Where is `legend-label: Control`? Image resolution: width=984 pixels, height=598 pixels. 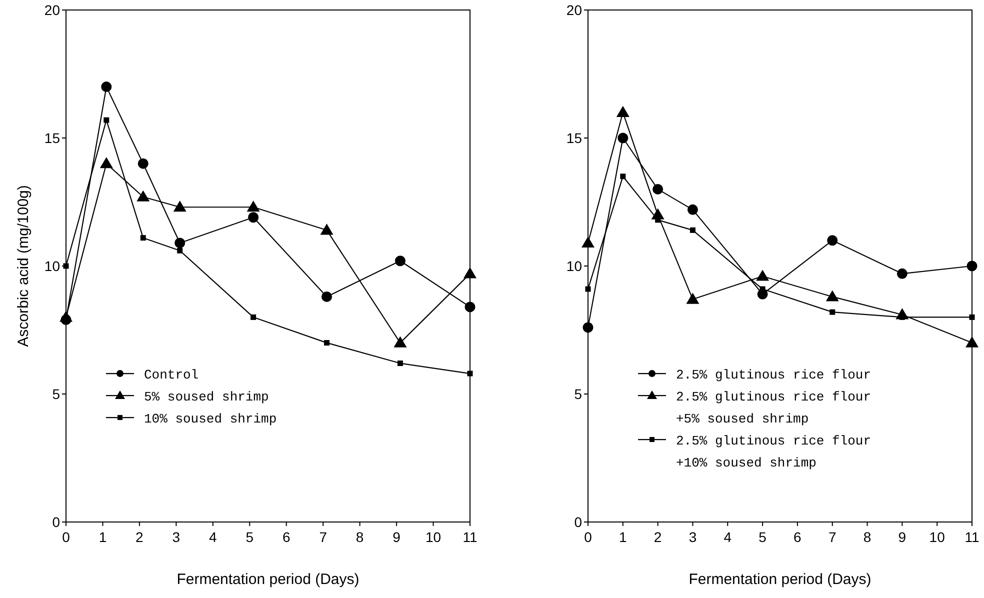 legend-label: Control is located at coordinates (171, 375).